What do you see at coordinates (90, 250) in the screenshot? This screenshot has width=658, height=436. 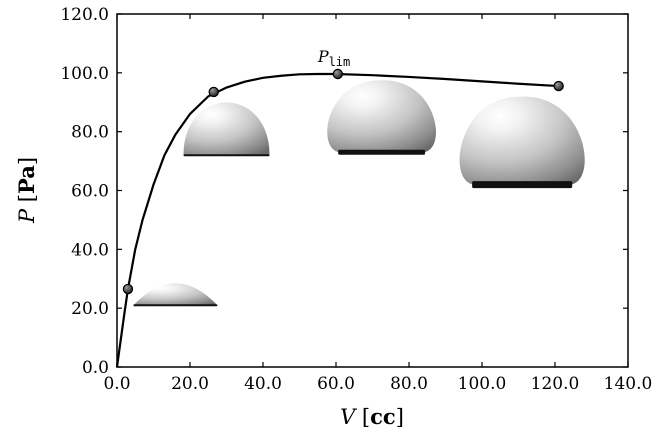 I see `y-tick-label: 40.0` at bounding box center [90, 250].